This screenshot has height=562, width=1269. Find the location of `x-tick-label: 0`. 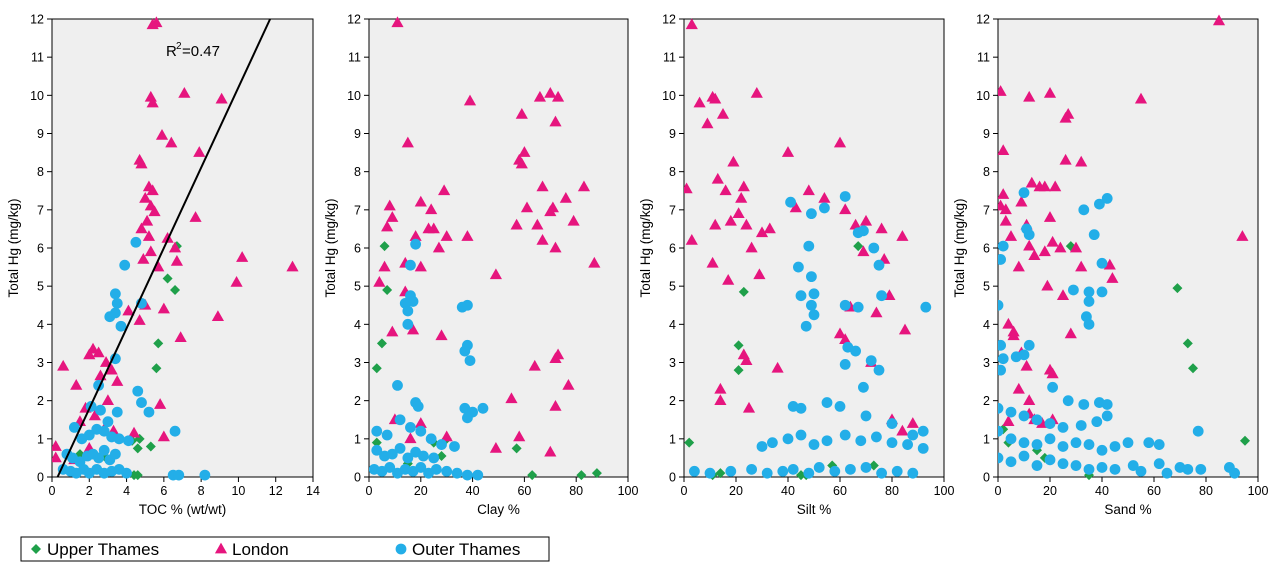

x-tick-label: 0 is located at coordinates (998, 491).